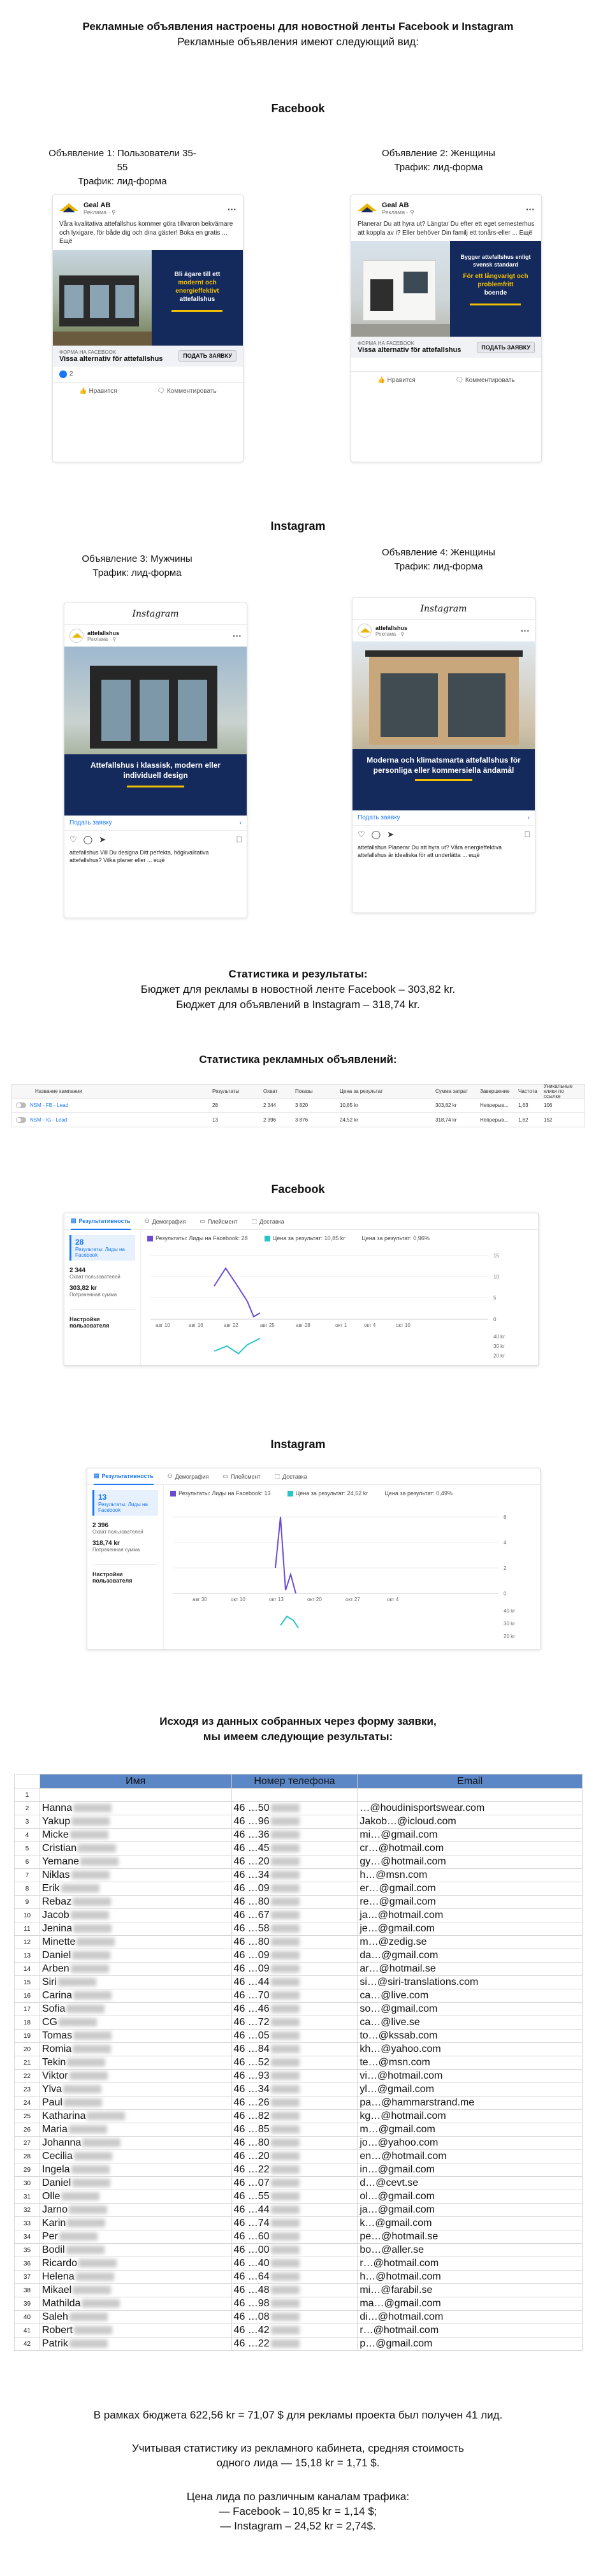 The height and width of the screenshot is (2576, 596). What do you see at coordinates (27, 1782) in the screenshot?
I see `row-number-header` at bounding box center [27, 1782].